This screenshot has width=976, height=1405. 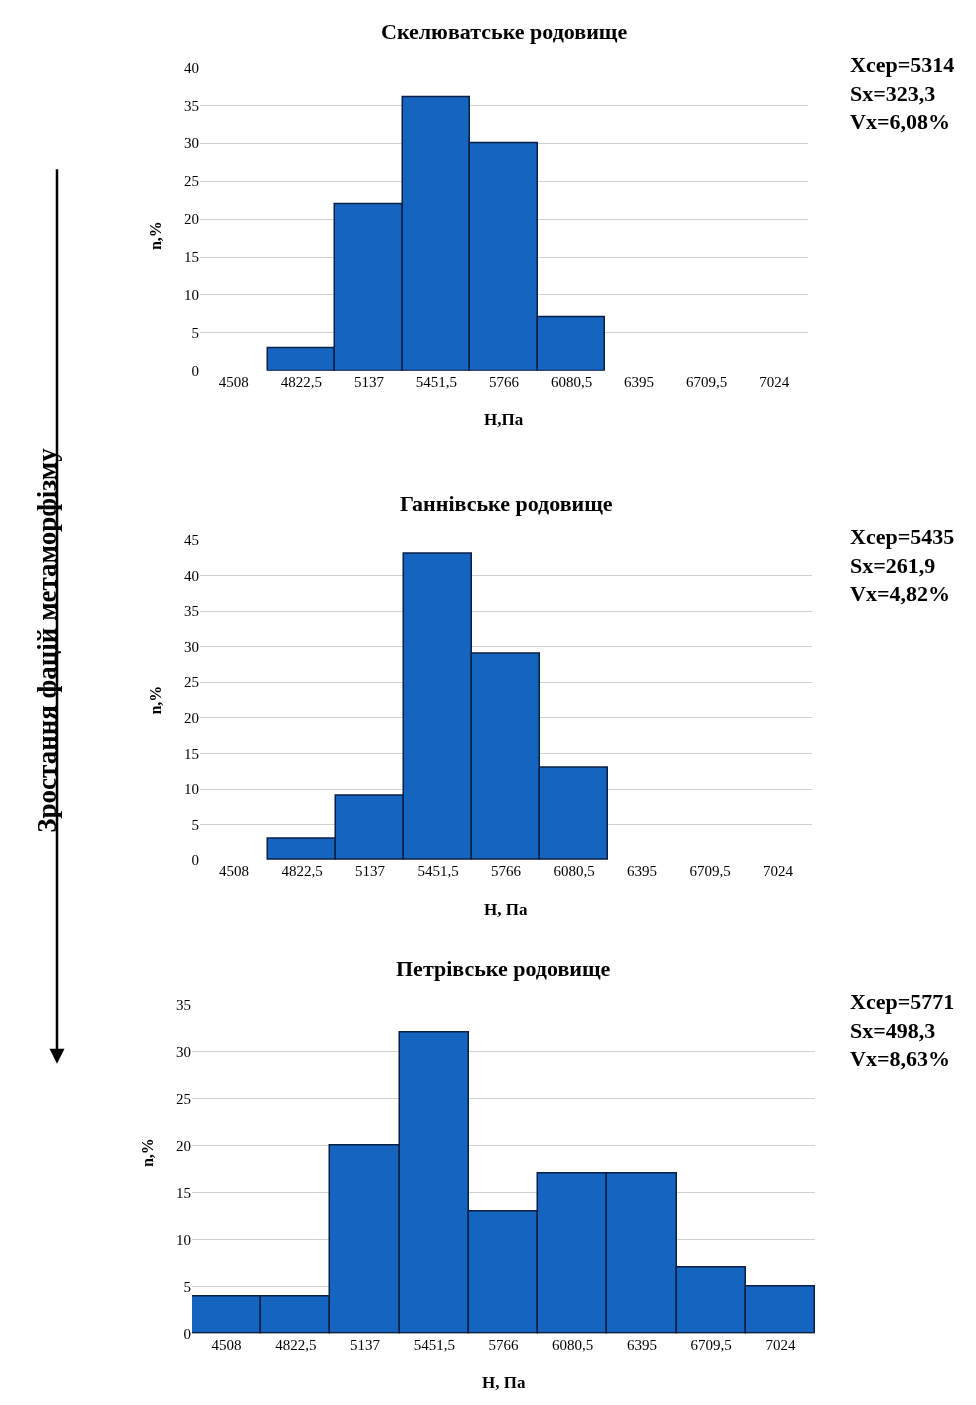 I want to click on text: Xcep=5771 Sx=498,3 Vx=8,63%, so click(x=902, y=1030).